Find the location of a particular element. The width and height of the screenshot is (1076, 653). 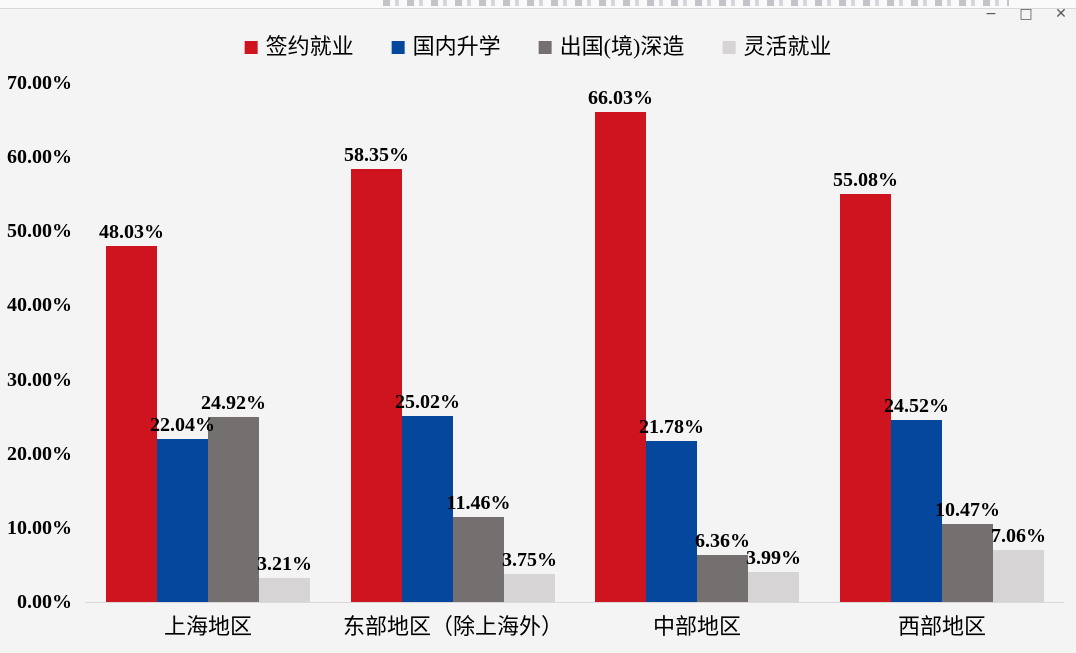

bar-series3-group4 is located at coordinates (967, 563).